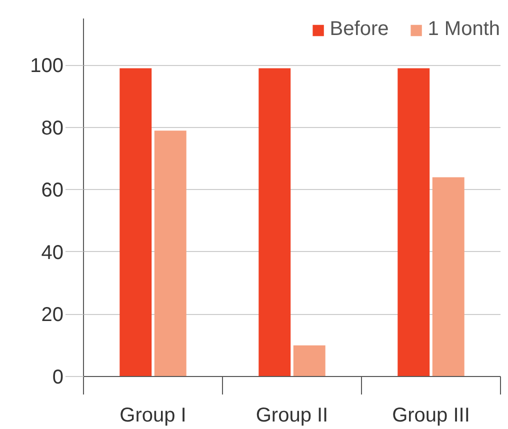 The width and height of the screenshot is (508, 429). Describe the element at coordinates (52, 128) in the screenshot. I see `y-tick-label: 80` at that location.